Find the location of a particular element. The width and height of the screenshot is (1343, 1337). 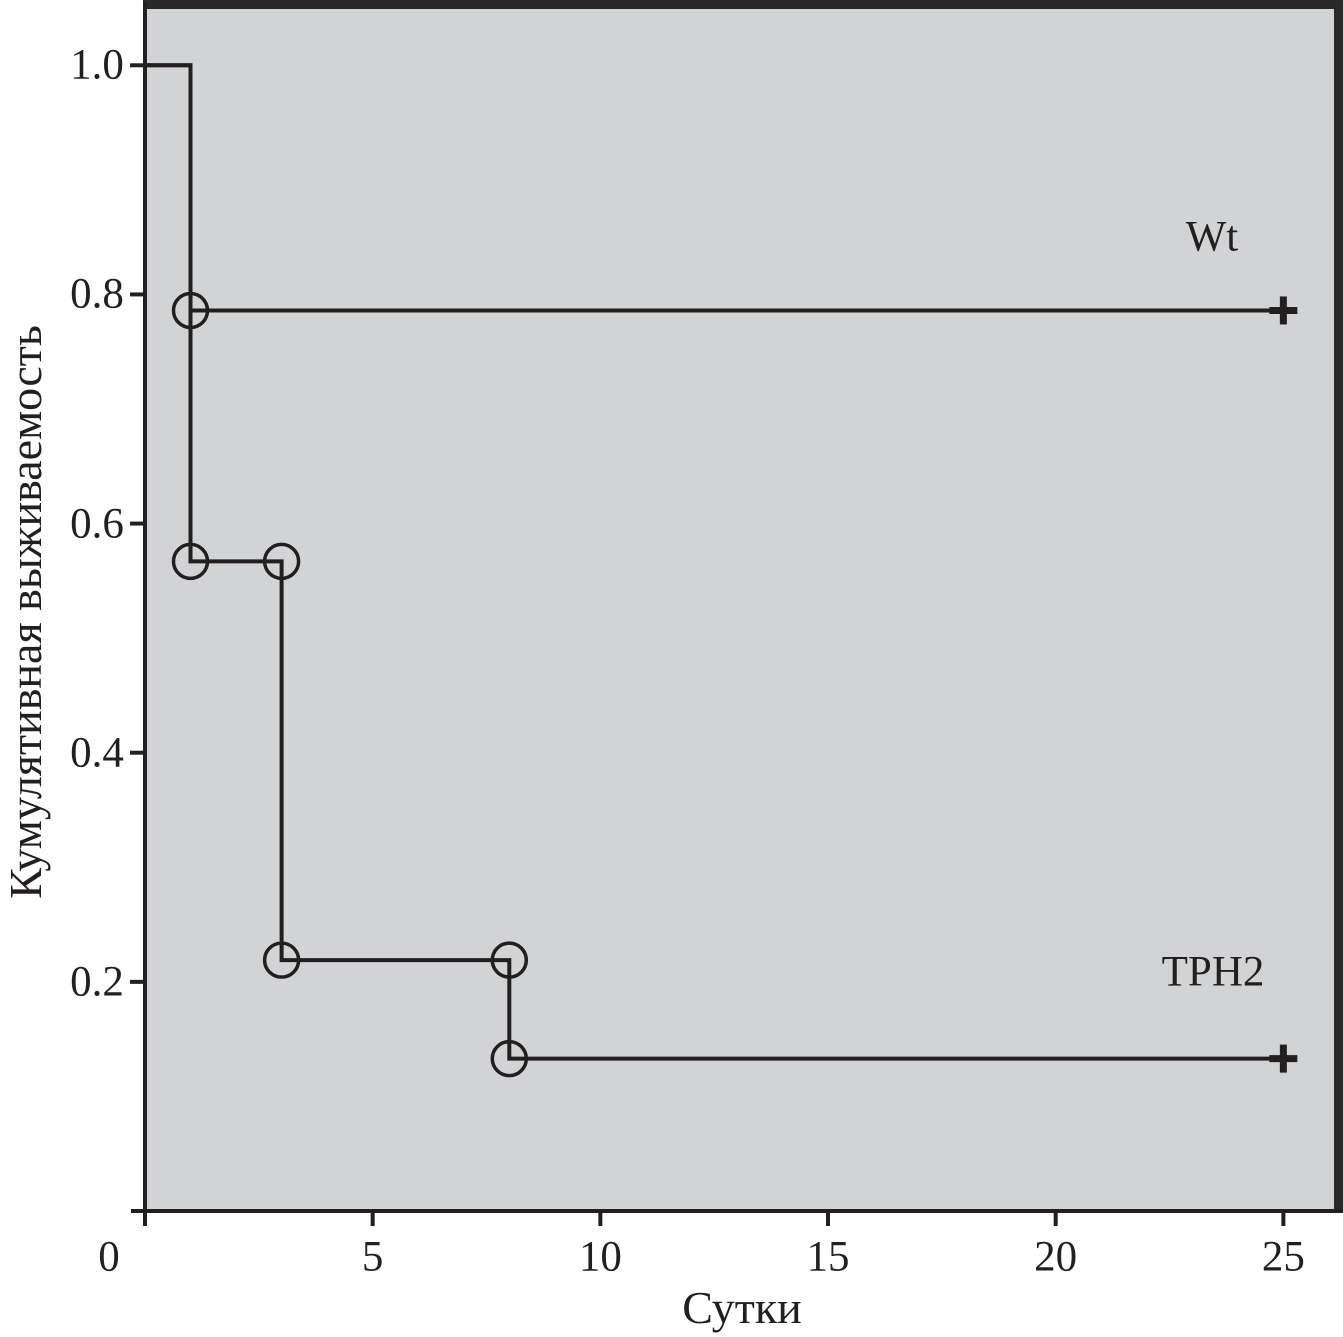

y-tick-label: 1.0 is located at coordinates (97, 65).